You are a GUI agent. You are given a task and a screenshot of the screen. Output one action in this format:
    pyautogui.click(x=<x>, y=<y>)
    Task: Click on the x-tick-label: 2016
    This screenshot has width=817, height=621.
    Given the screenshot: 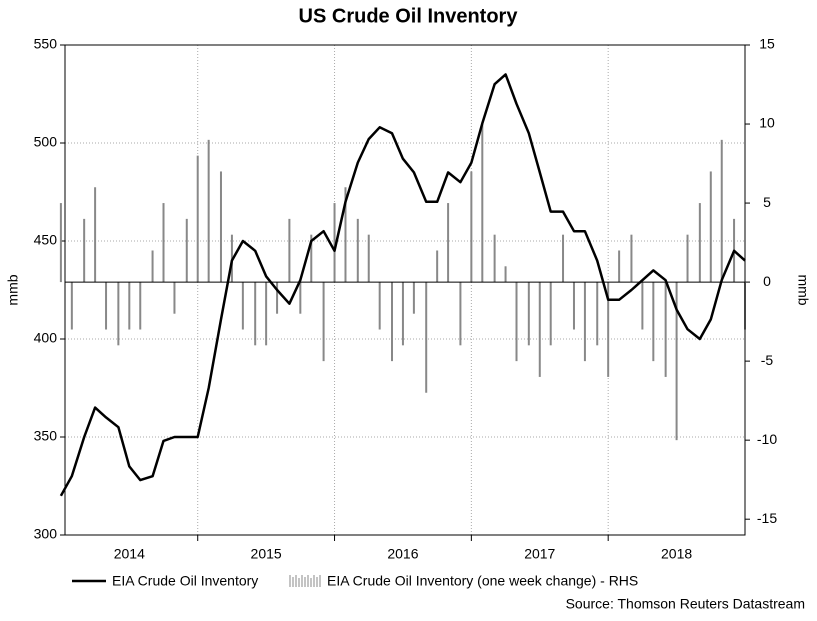 What is the action you would take?
    pyautogui.click(x=402, y=554)
    